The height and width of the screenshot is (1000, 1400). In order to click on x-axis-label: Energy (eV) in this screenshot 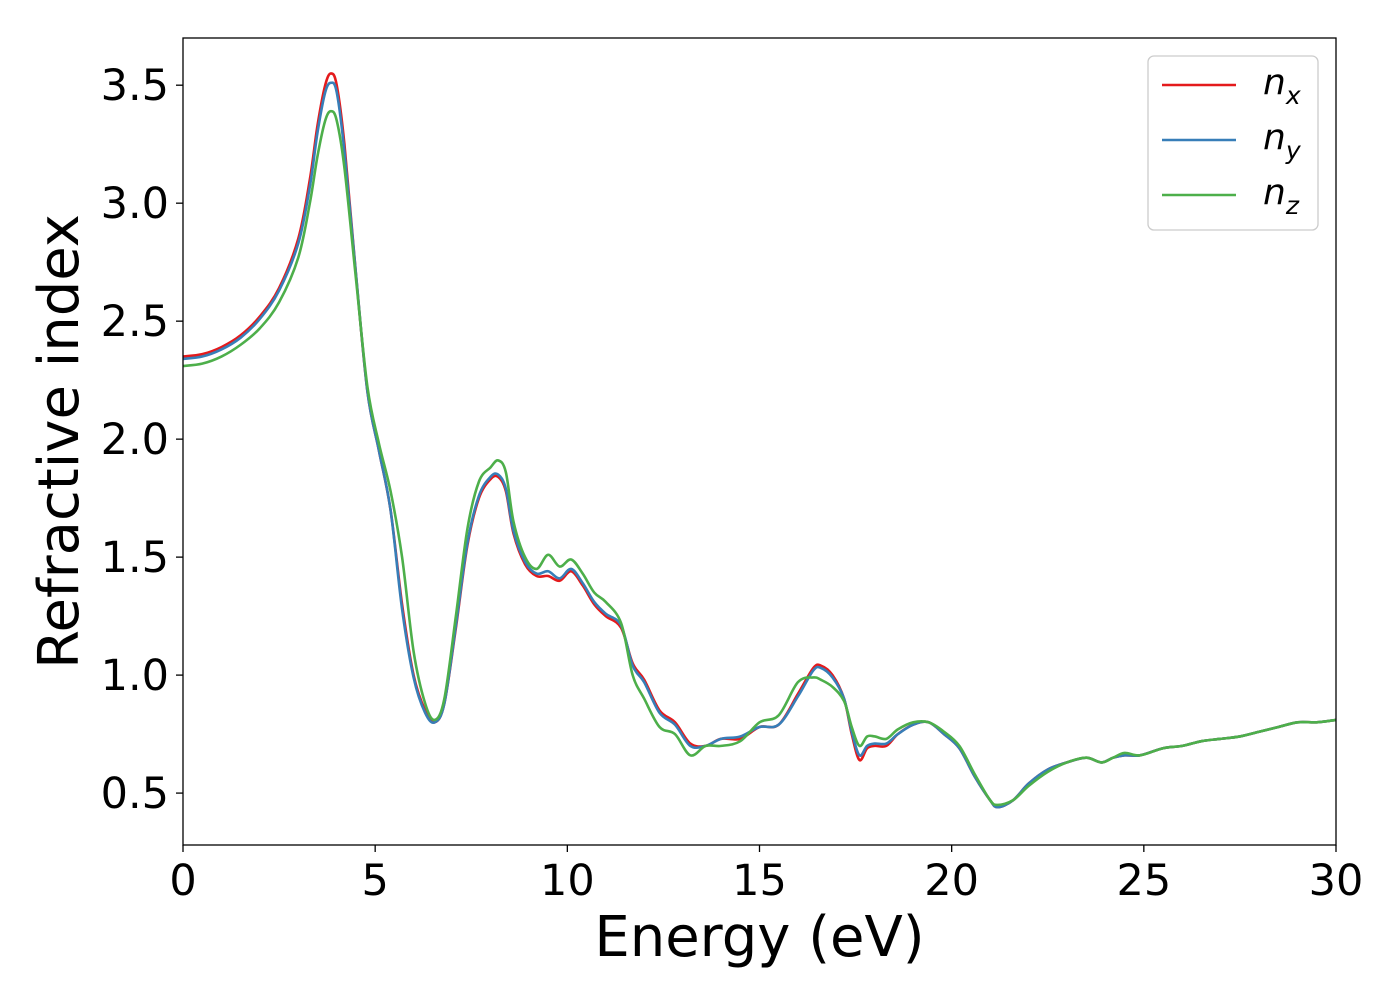, I will do `click(759, 937)`.